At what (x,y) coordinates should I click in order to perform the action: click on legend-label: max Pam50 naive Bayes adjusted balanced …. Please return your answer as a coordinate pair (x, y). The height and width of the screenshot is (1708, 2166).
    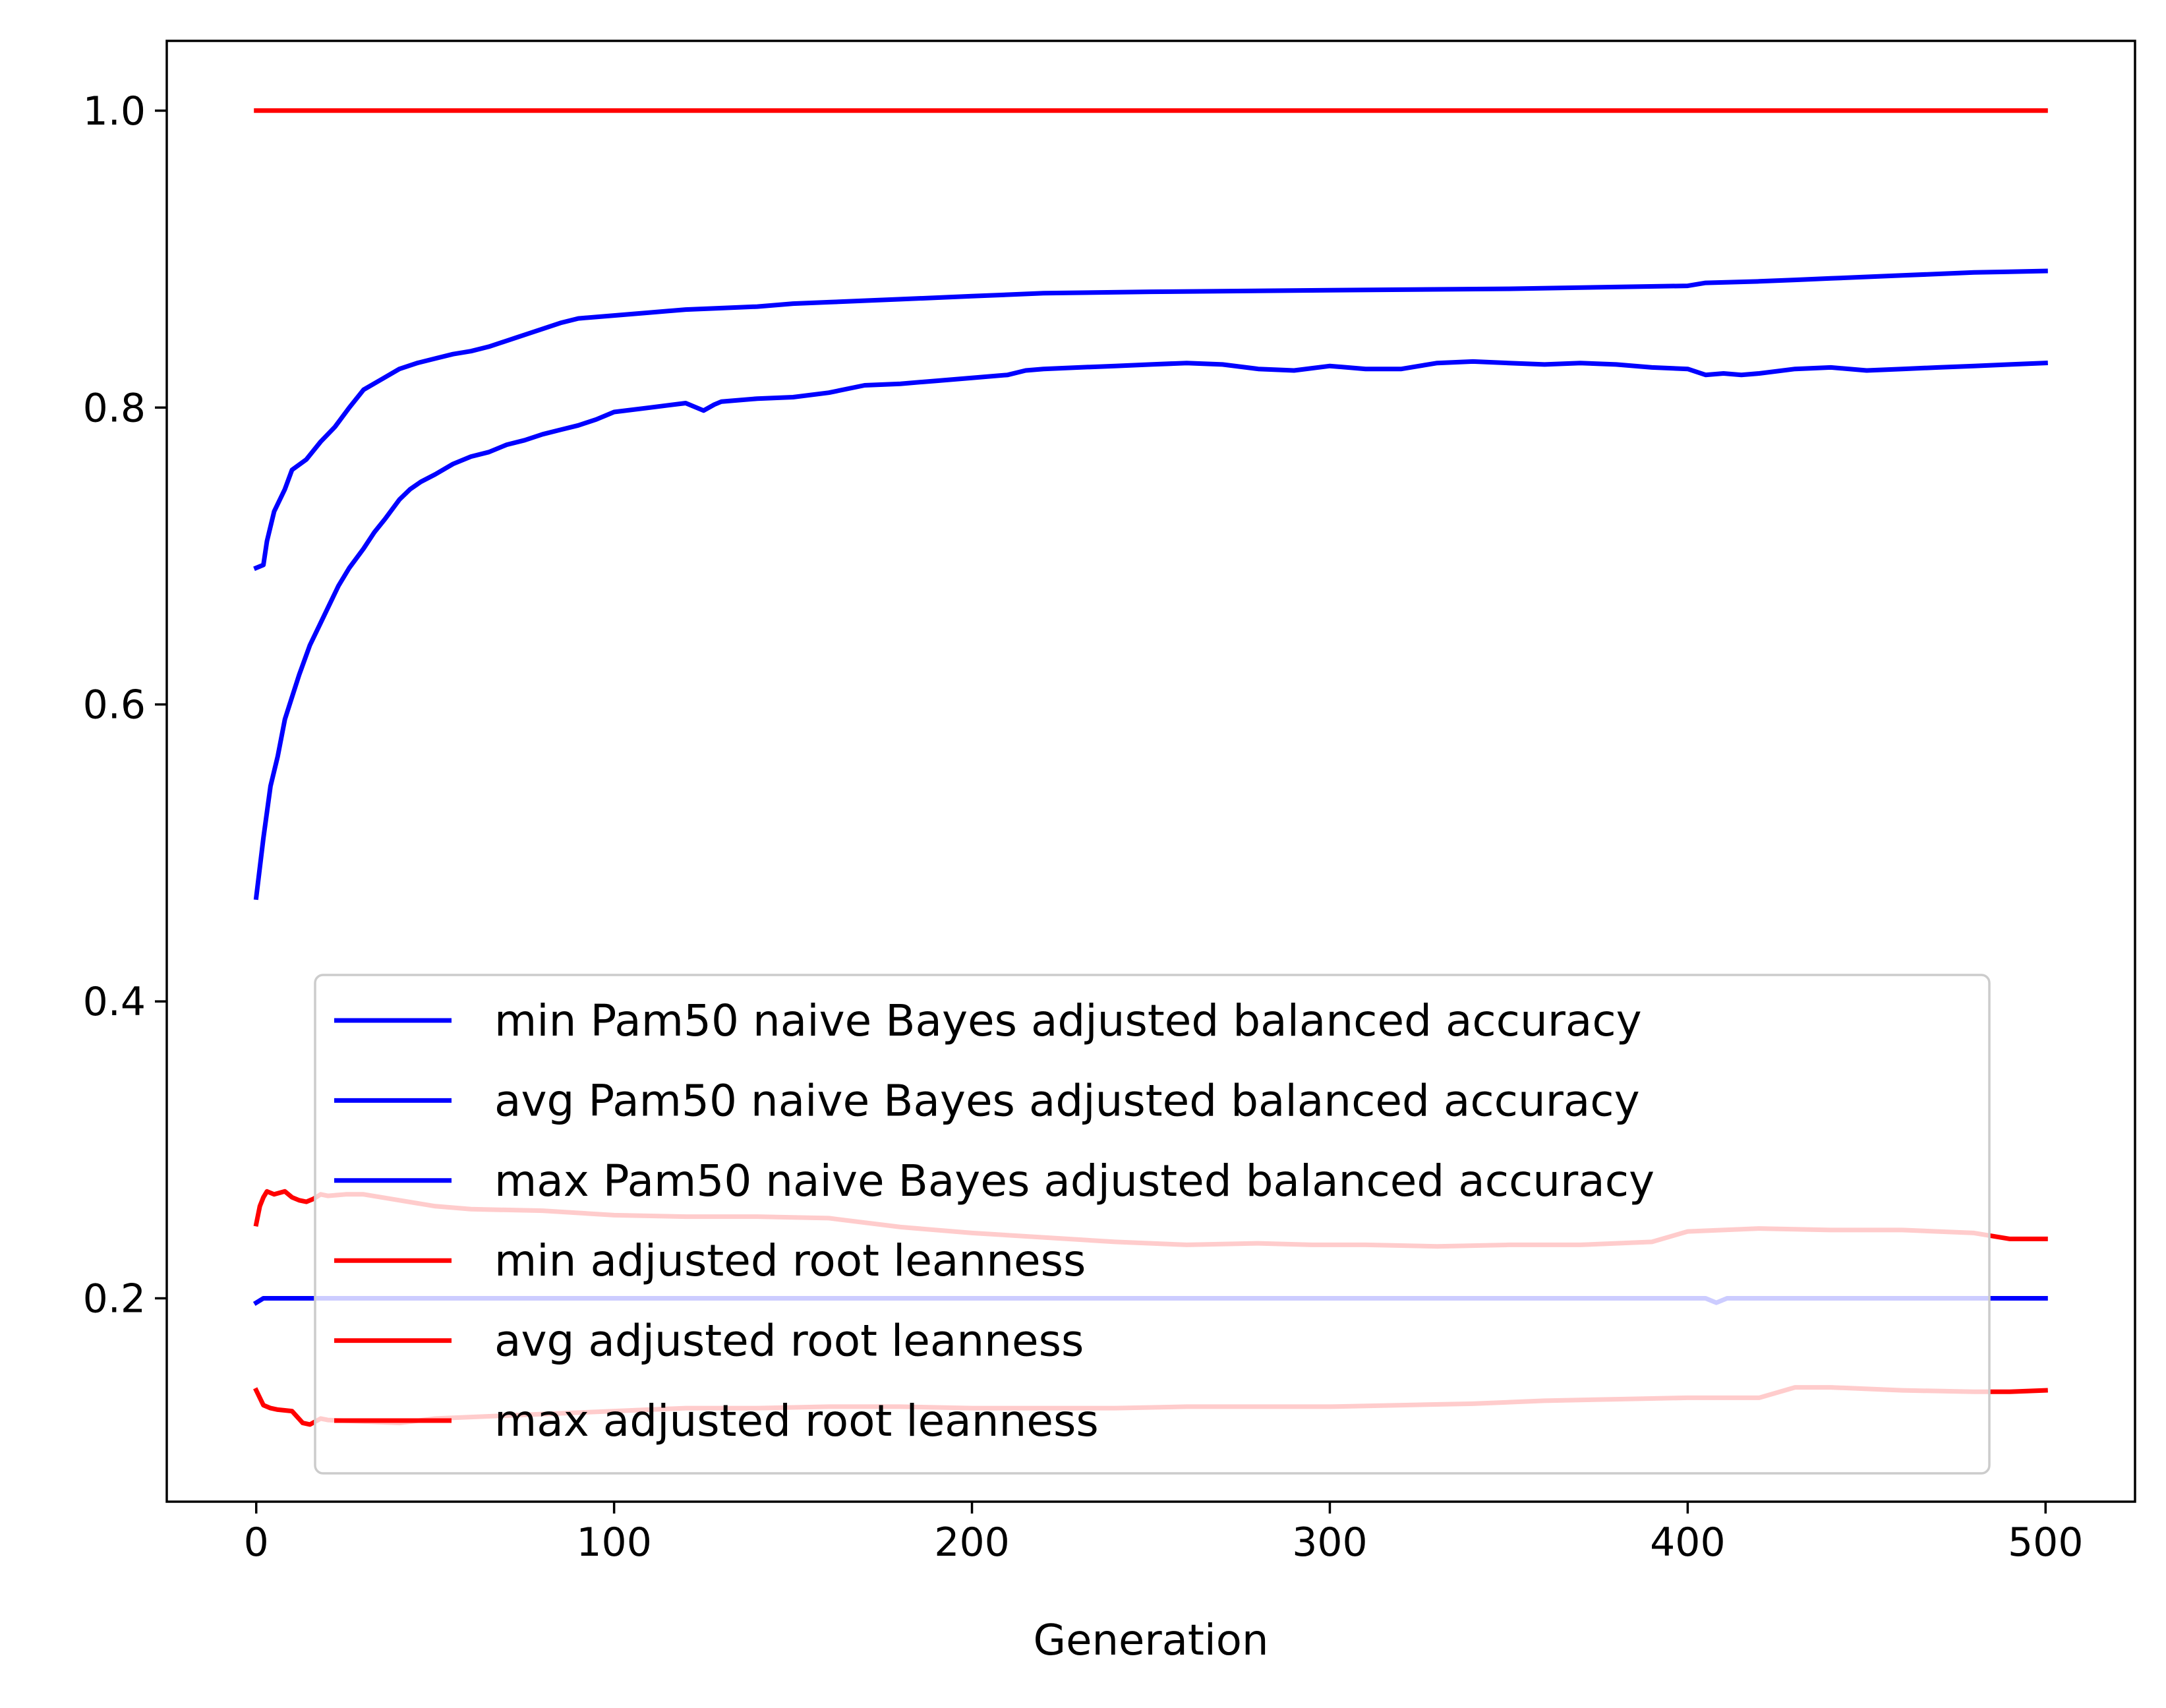
    Looking at the image, I should click on (1074, 1181).